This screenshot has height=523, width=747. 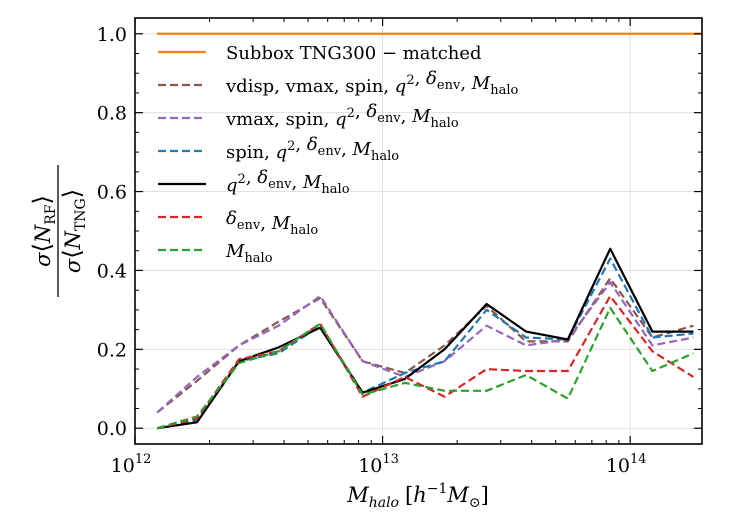 What do you see at coordinates (312, 149) in the screenshot?
I see `legend-label-3: spin, q2, δenv, Mhalo` at bounding box center [312, 149].